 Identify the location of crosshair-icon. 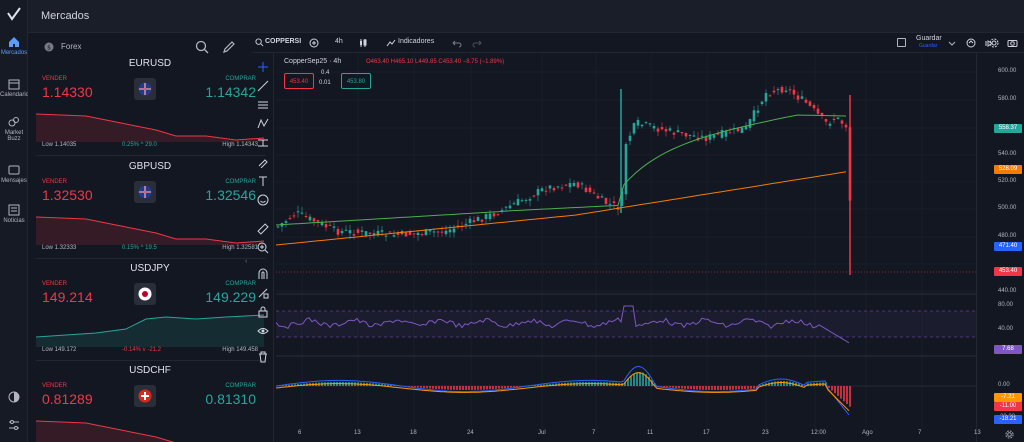
(263, 67).